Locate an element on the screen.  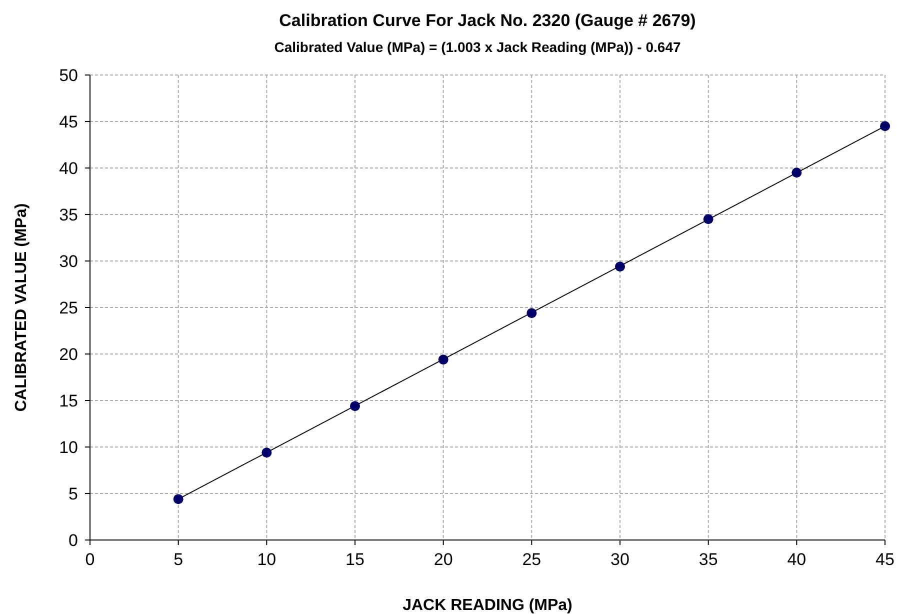
x-tick-label: 15 is located at coordinates (355, 559).